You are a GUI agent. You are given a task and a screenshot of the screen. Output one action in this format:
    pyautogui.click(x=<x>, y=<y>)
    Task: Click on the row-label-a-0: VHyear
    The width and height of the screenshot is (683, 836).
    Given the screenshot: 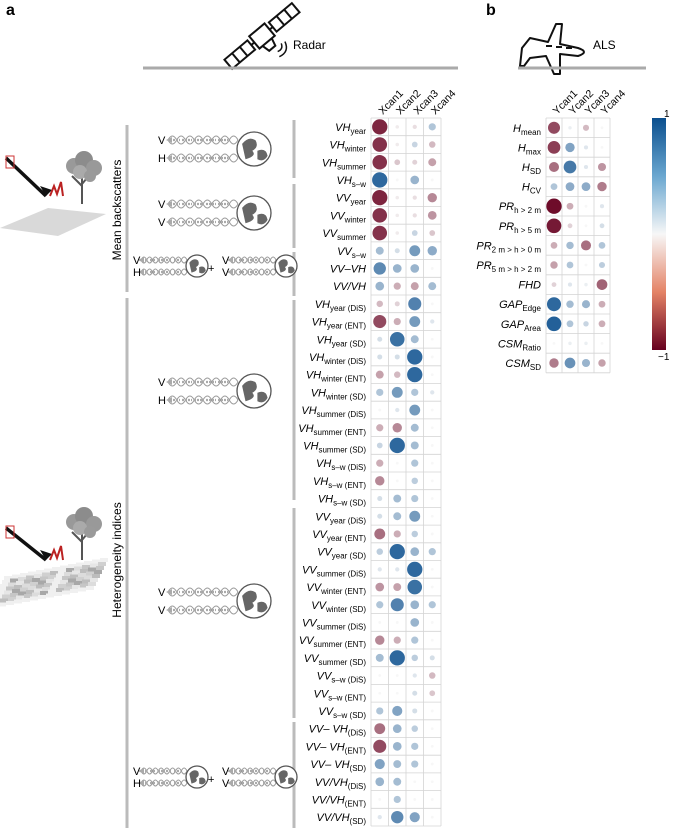 What is the action you would take?
    pyautogui.click(x=350, y=129)
    